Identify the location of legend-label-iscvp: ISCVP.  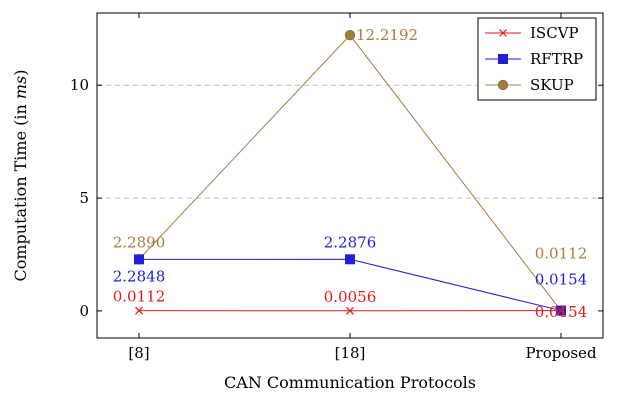
(554, 33).